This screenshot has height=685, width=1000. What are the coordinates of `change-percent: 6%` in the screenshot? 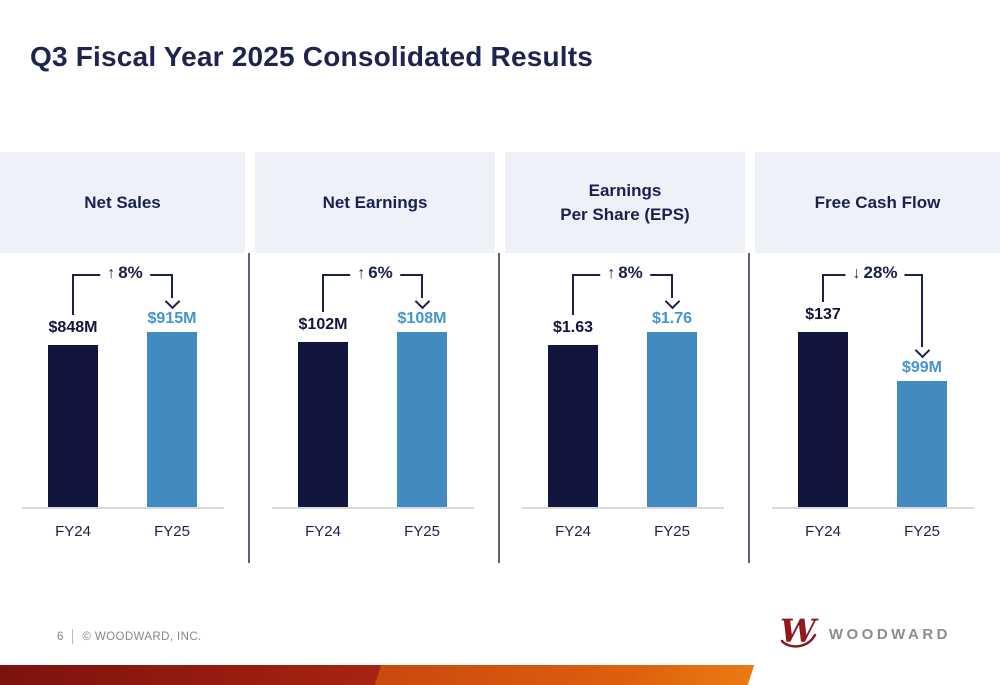 It's located at (380, 272).